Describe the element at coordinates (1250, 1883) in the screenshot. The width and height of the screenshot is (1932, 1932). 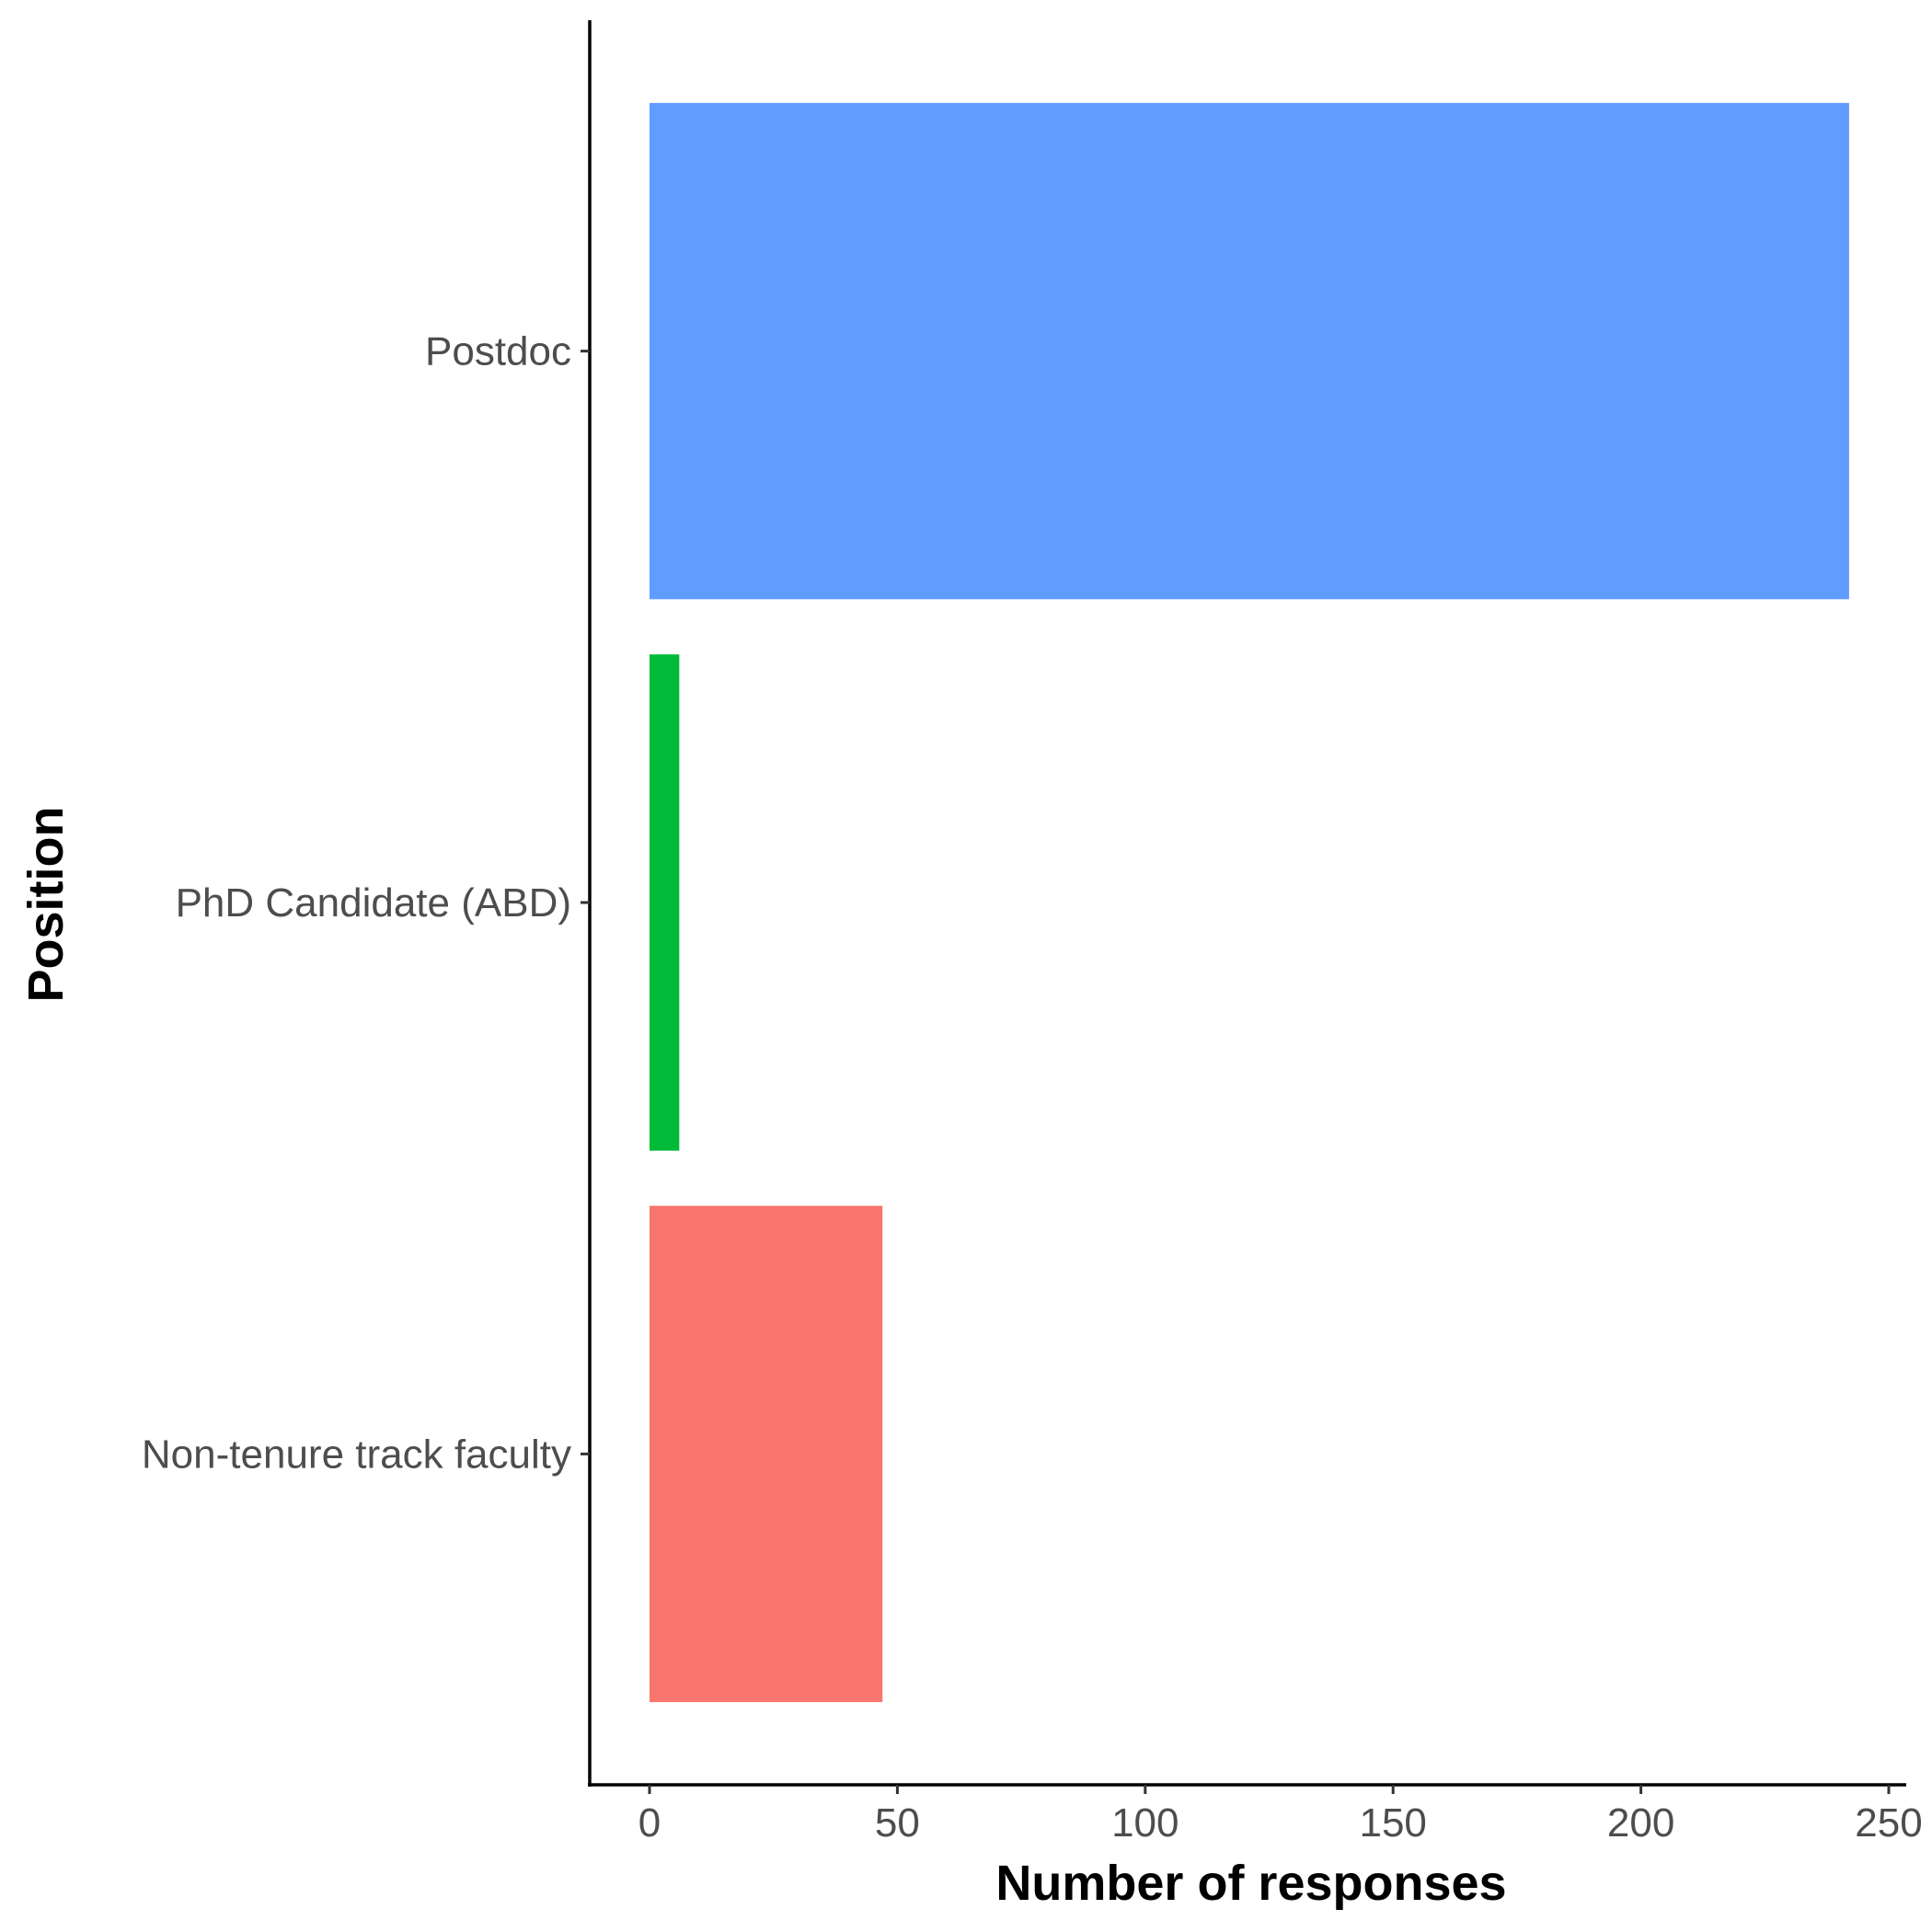
I see `x-axis-title: Number of responses` at that location.